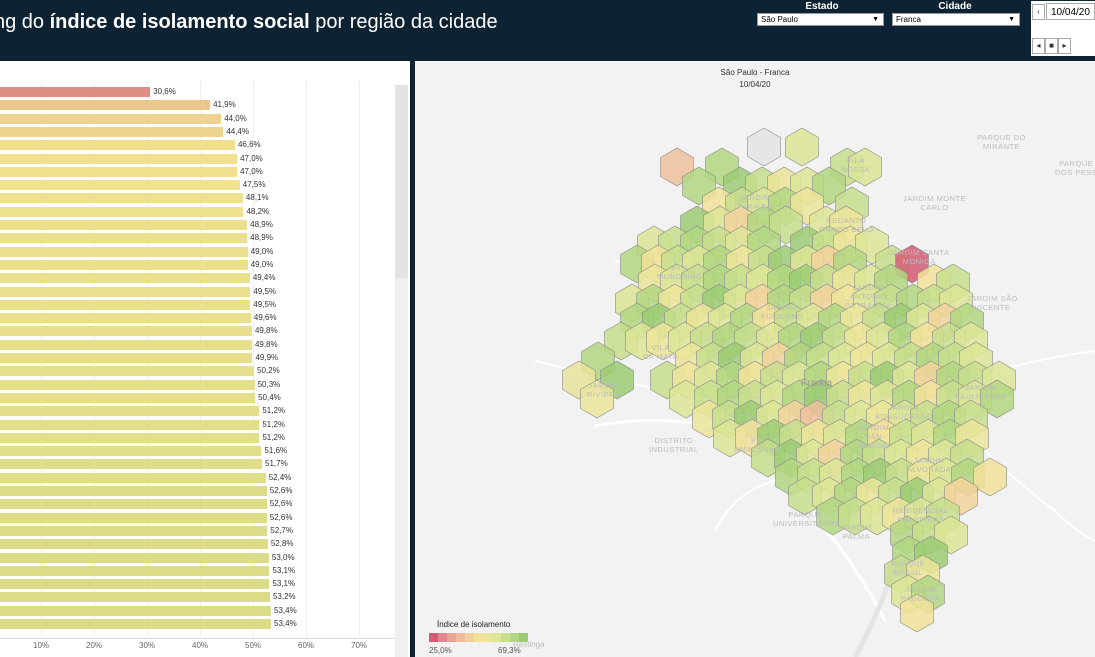  What do you see at coordinates (820, 19) in the screenshot?
I see `estado-select: São Paulo ▼` at bounding box center [820, 19].